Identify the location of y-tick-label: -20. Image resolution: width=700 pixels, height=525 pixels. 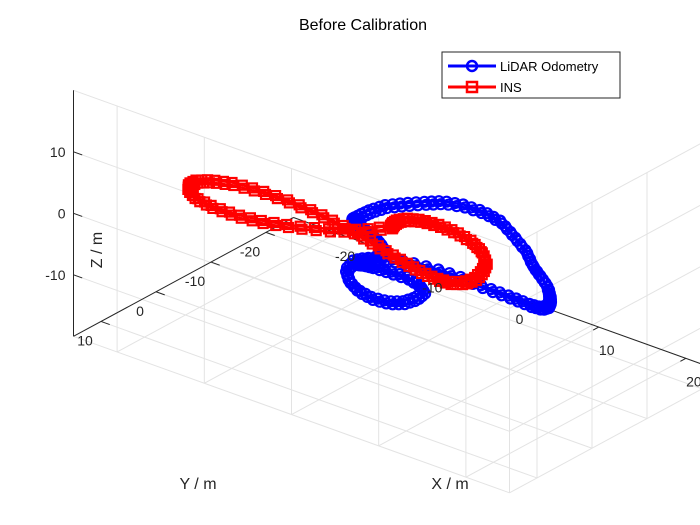
(250, 251).